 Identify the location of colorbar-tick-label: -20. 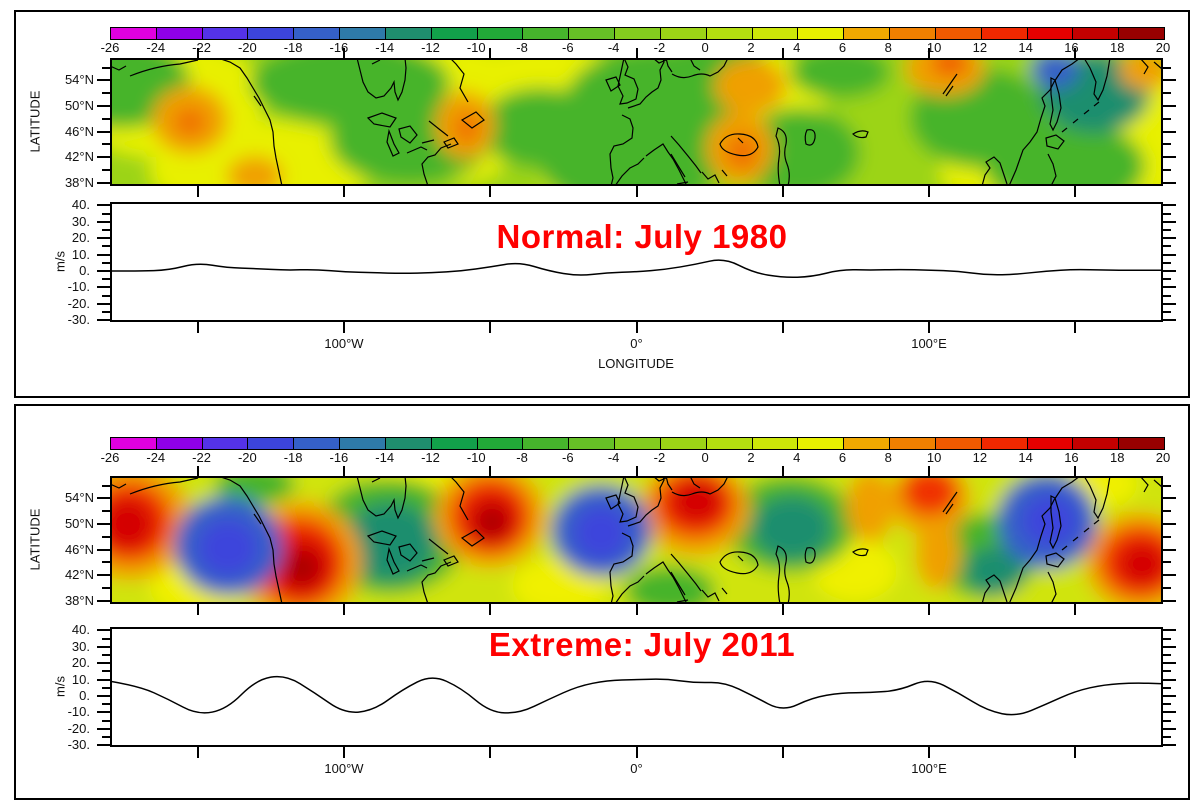
(247, 457).